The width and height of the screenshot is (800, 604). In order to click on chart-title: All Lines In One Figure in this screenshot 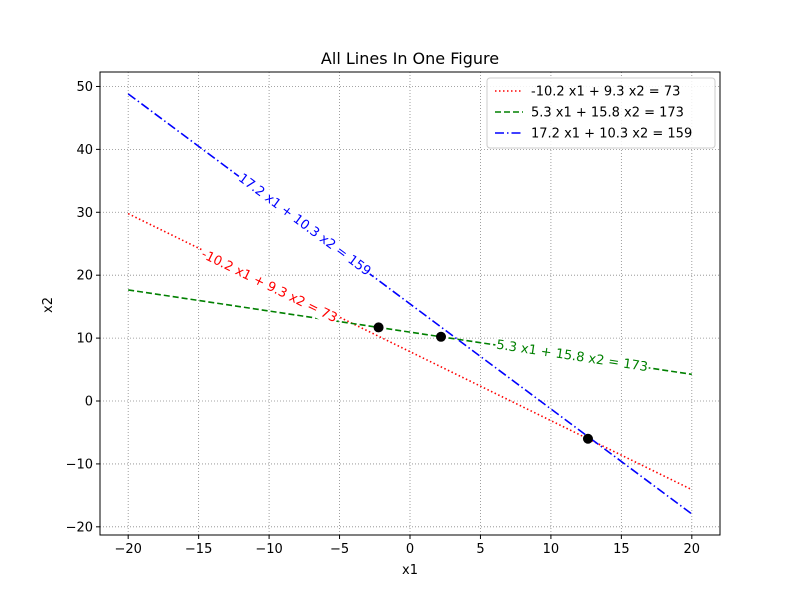, I will do `click(410, 58)`.